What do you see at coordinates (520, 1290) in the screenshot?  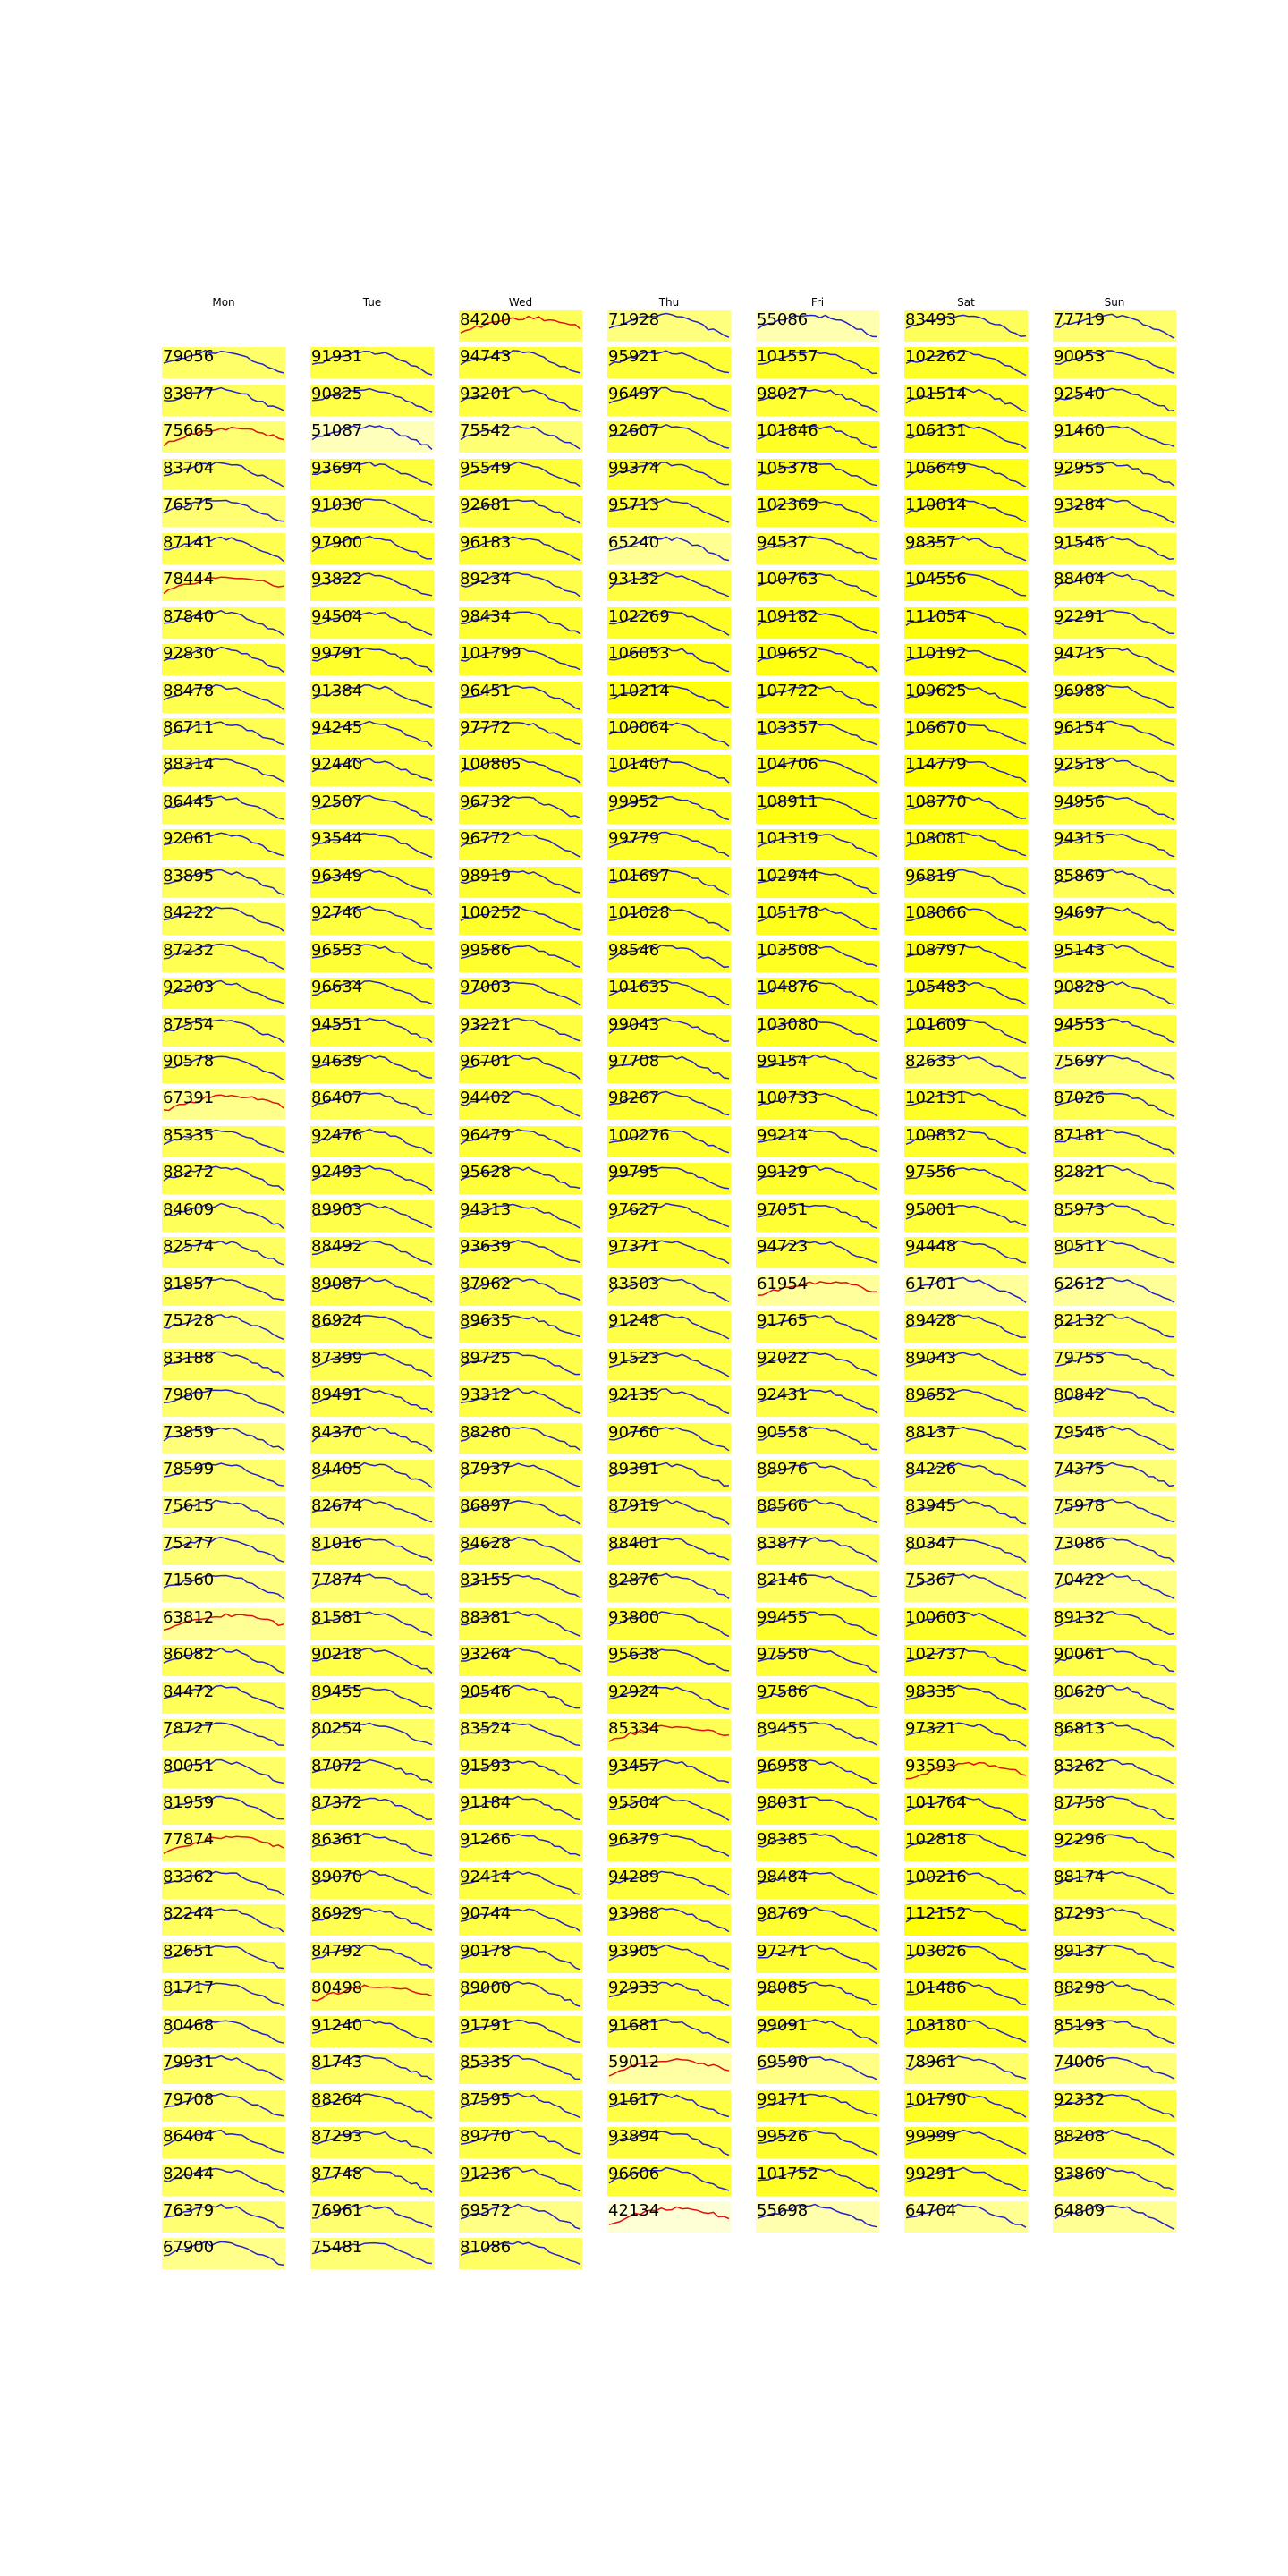 I see `day-cell: 87962` at bounding box center [520, 1290].